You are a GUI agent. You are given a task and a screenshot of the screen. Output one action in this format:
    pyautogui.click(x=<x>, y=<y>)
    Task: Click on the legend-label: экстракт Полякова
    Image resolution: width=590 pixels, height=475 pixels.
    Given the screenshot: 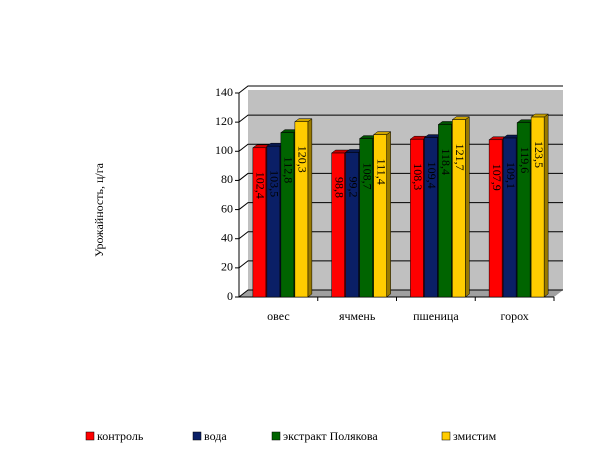 What is the action you would take?
    pyautogui.click(x=330, y=436)
    